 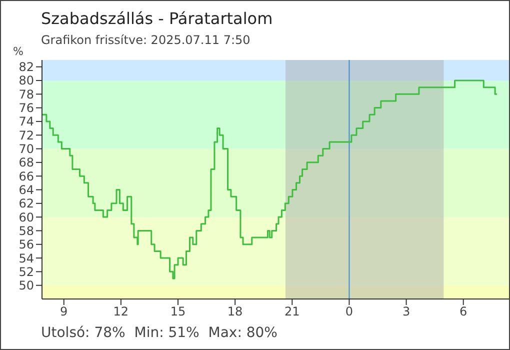 I want to click on y-tick-label: 80, so click(x=26, y=81).